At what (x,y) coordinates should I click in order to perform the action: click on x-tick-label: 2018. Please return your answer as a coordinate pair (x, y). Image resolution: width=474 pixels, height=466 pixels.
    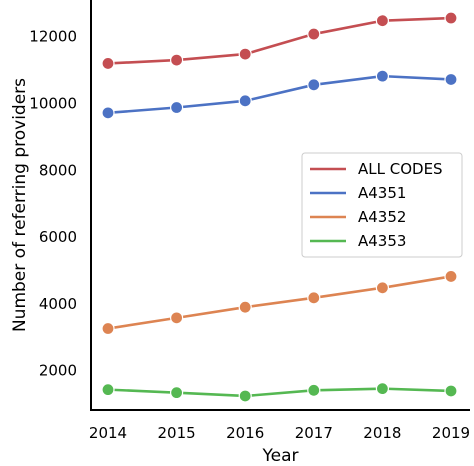
    Looking at the image, I should click on (382, 433).